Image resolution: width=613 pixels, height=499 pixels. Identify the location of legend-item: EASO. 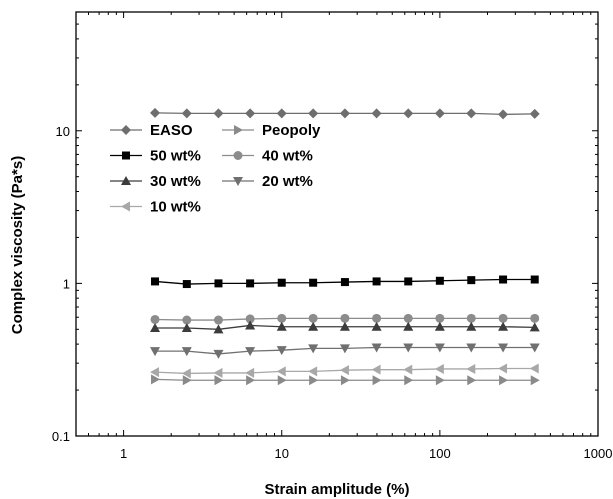
(151, 130).